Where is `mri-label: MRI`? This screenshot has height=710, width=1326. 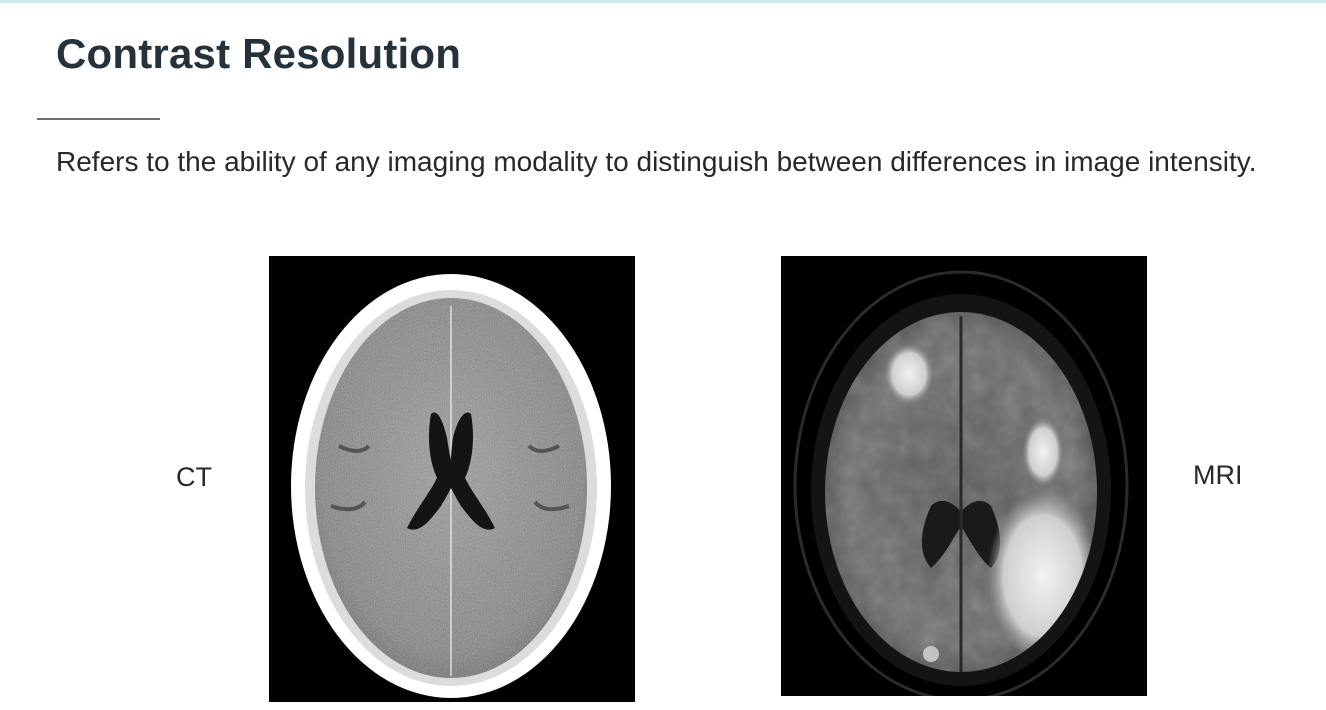
mri-label: MRI is located at coordinates (1218, 475).